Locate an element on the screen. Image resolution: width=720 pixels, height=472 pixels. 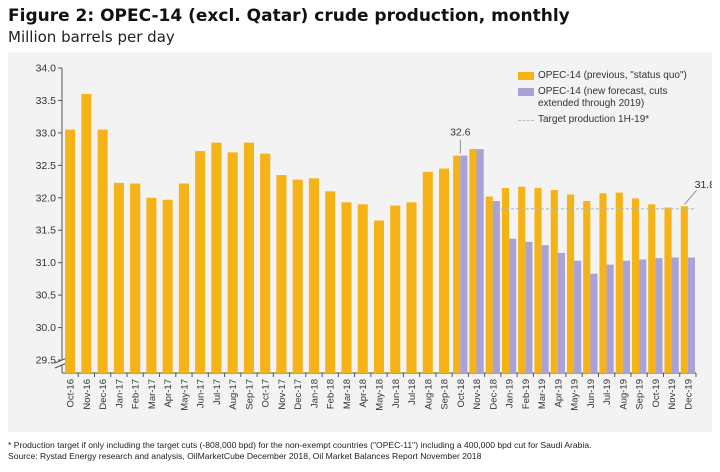
y-tick-label-1: 30.0 is located at coordinates (46, 328).